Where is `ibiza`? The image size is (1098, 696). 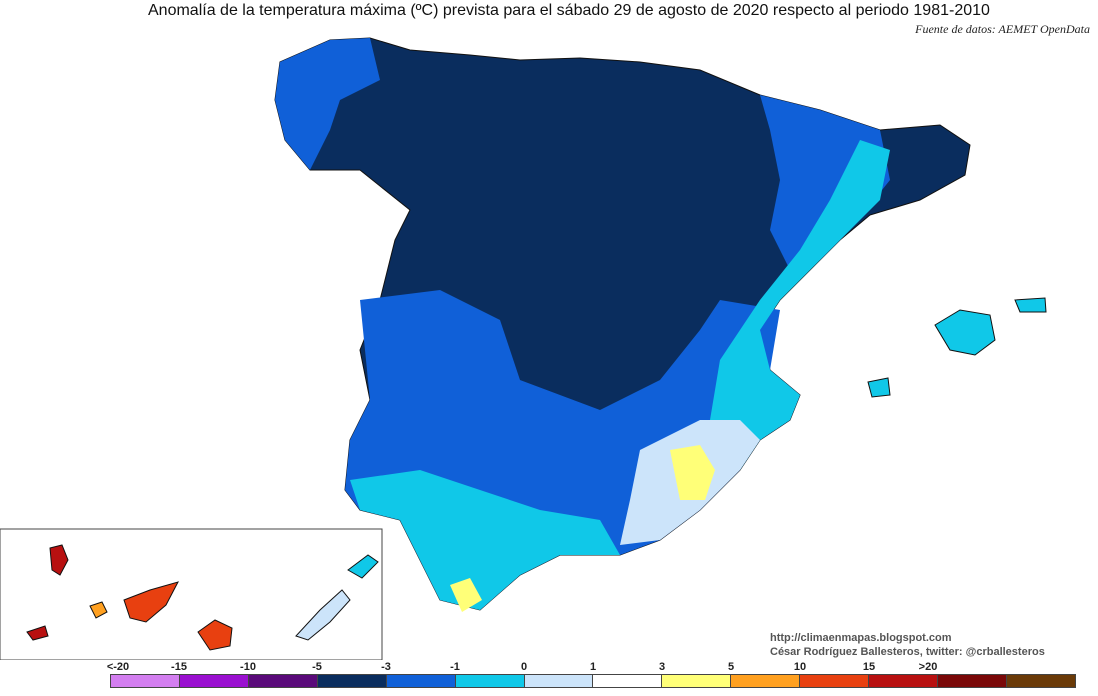
ibiza is located at coordinates (879, 387).